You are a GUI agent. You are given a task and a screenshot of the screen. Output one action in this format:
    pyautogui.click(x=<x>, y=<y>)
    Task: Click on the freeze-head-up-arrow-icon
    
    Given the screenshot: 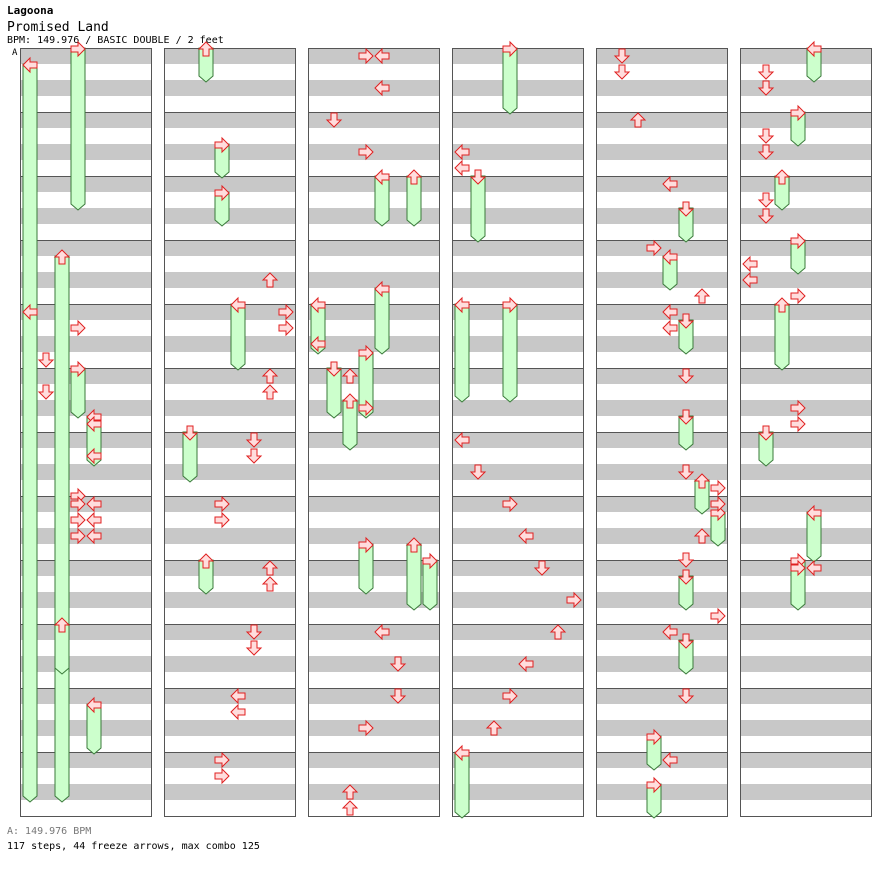 What is the action you would take?
    pyautogui.click(x=350, y=401)
    